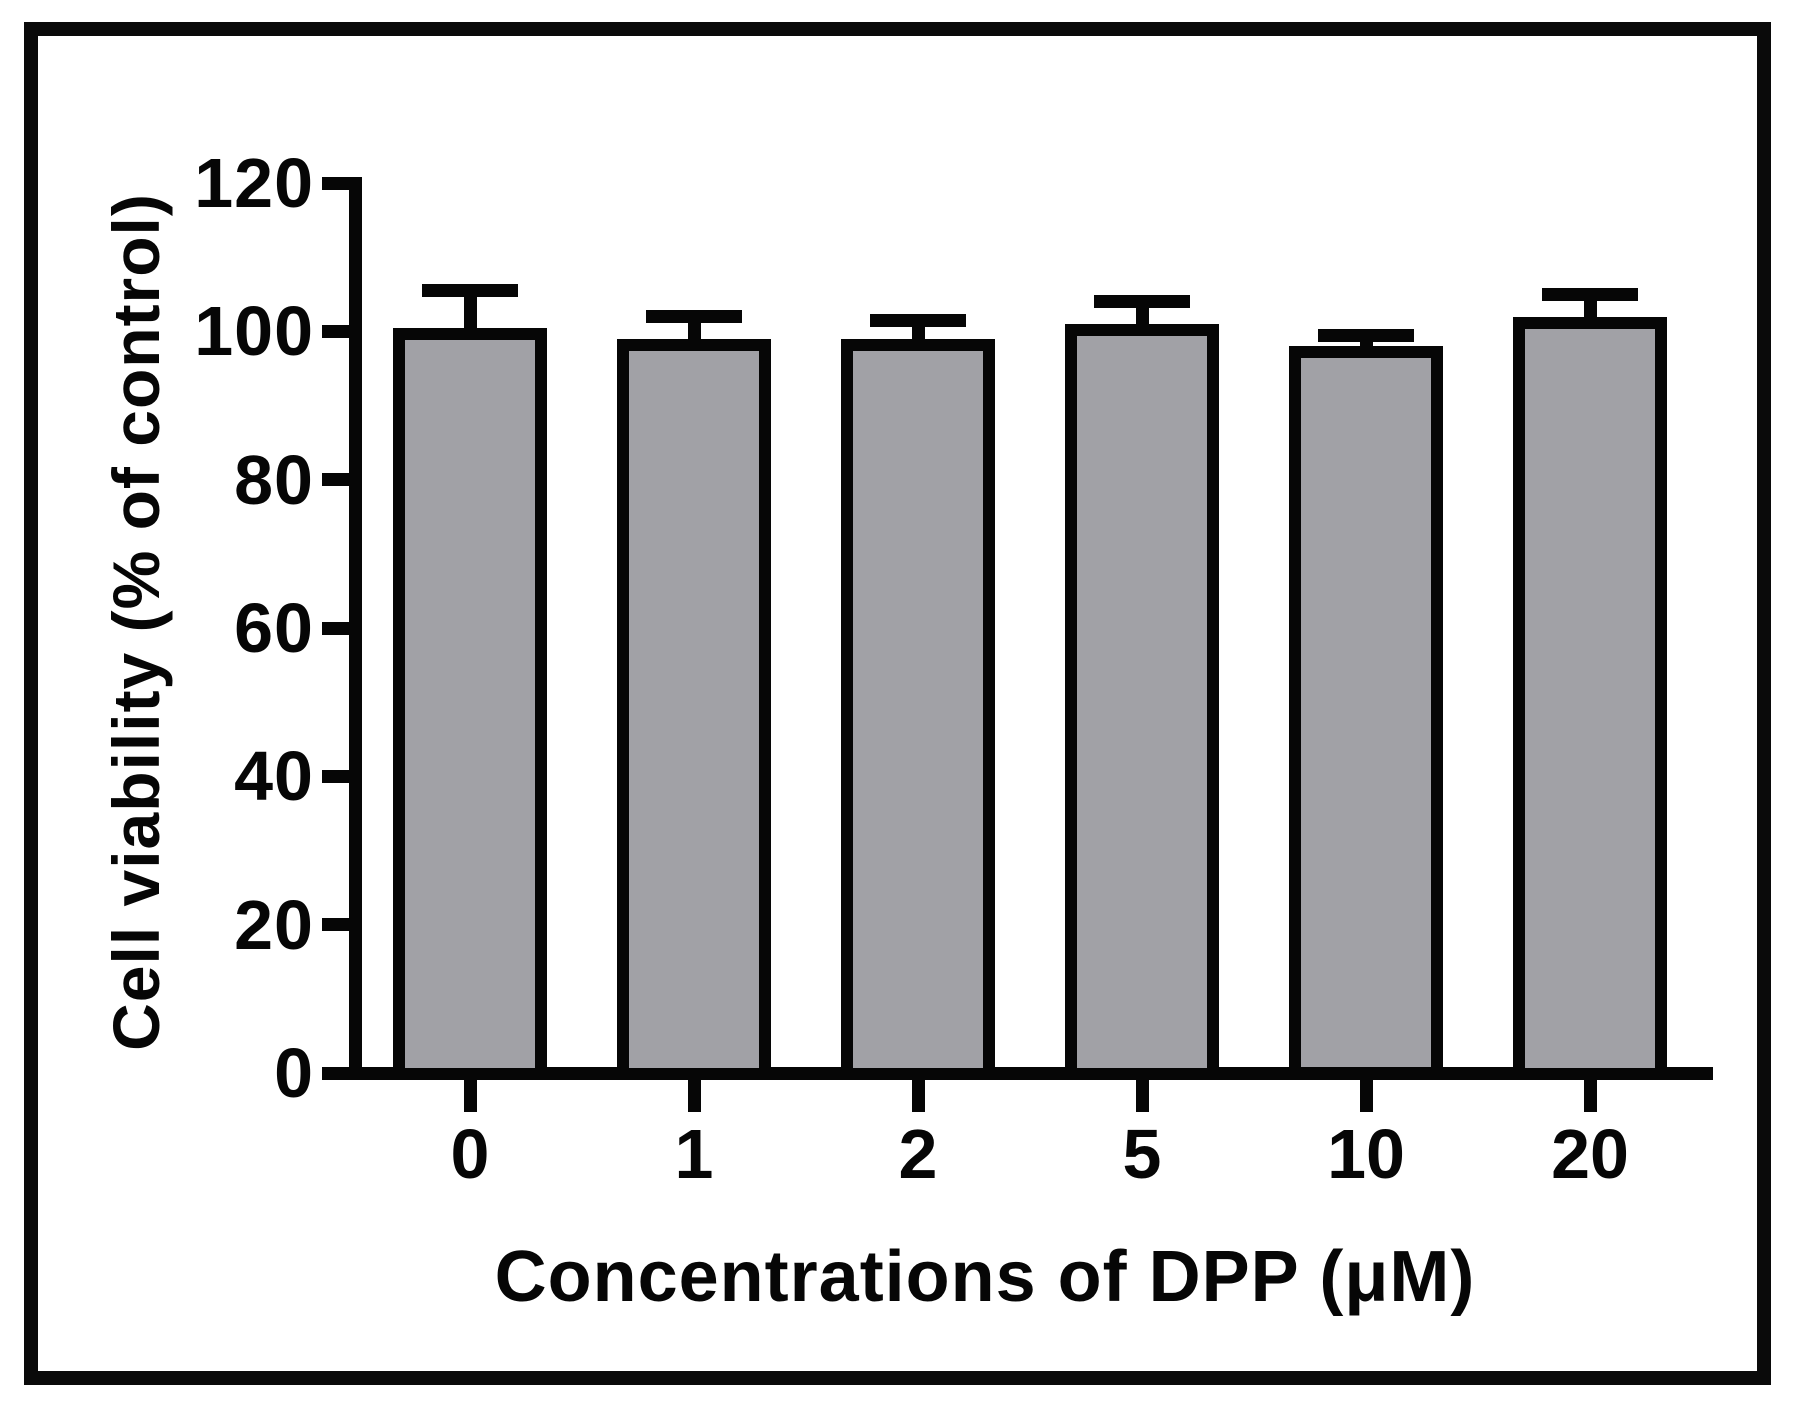 Image resolution: width=1798 pixels, height=1416 pixels. What do you see at coordinates (274, 628) in the screenshot?
I see `y-tick-label: 60` at bounding box center [274, 628].